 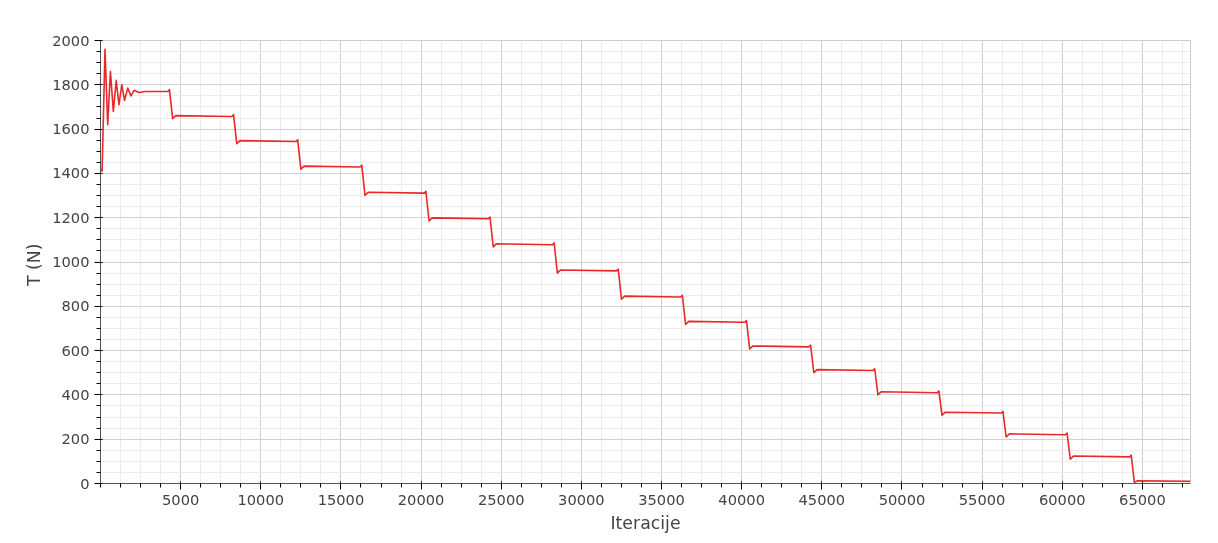 What do you see at coordinates (982, 499) in the screenshot?
I see `x-tick-label: 55000` at bounding box center [982, 499].